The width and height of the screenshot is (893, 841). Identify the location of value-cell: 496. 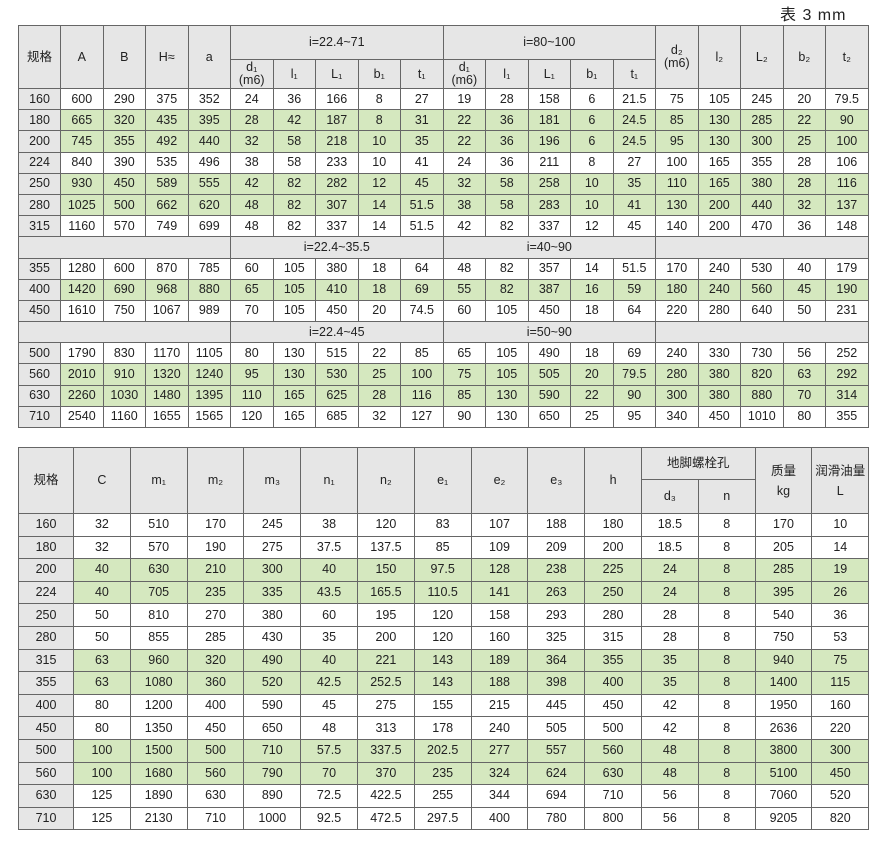
(209, 162).